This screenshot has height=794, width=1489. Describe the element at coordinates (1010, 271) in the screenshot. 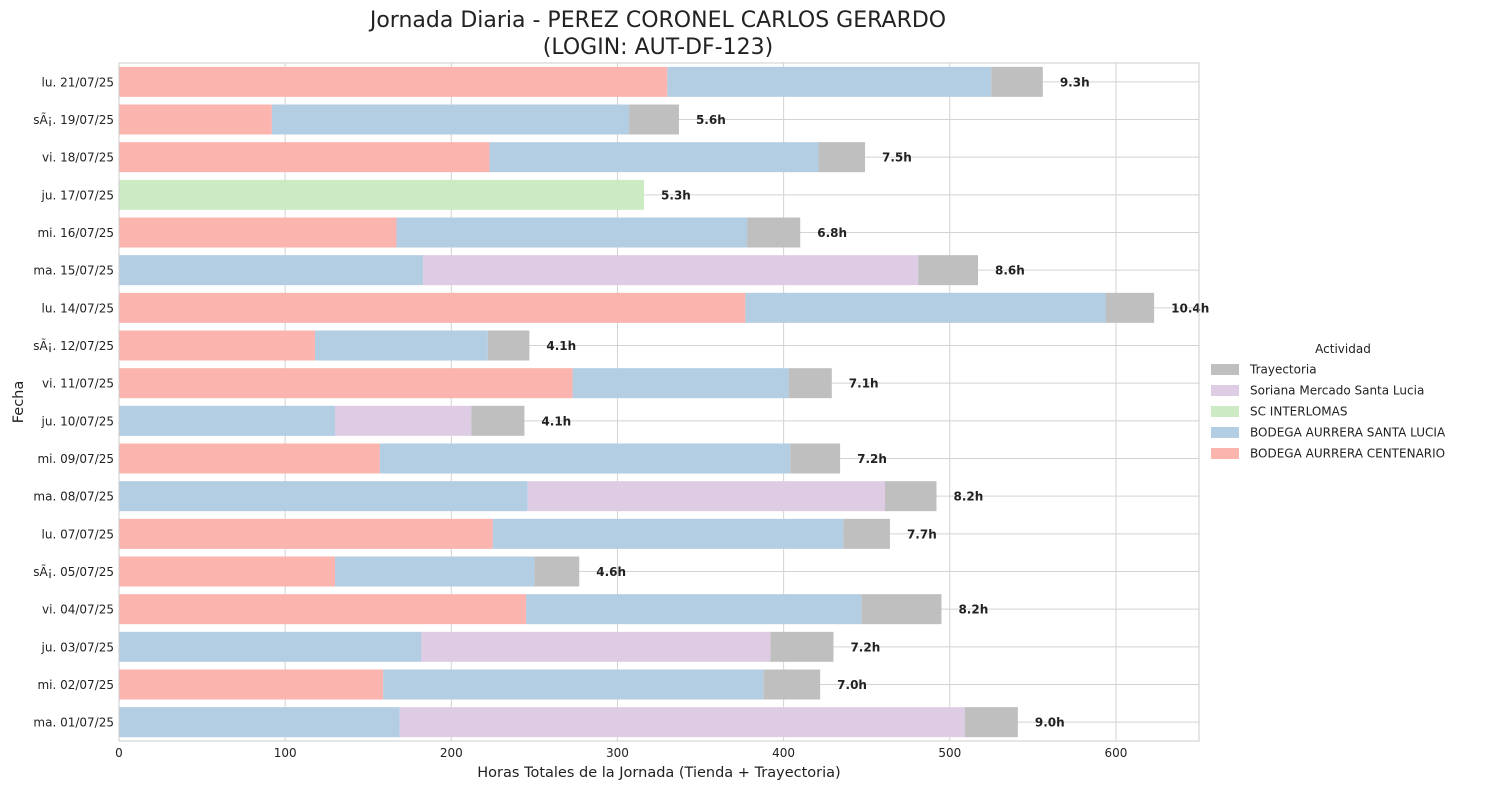

I see `bar-total-label: 8.6h` at that location.